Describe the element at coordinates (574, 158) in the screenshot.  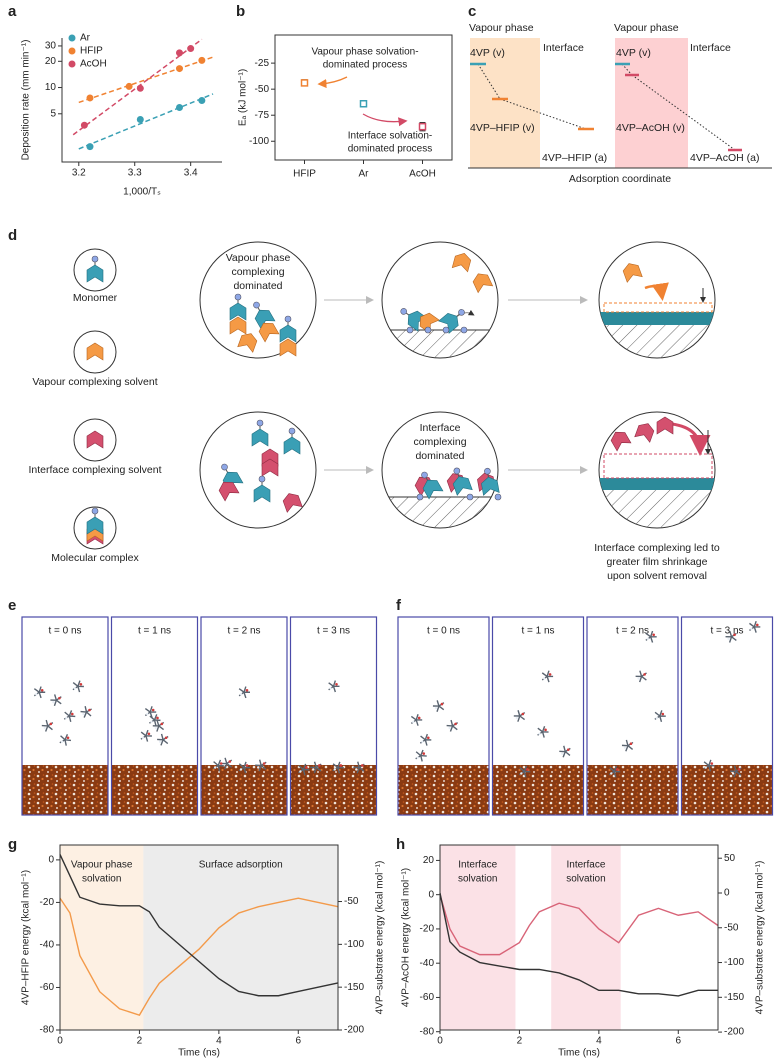
I see `level-label: 4VP–HFIP (a)` at that location.